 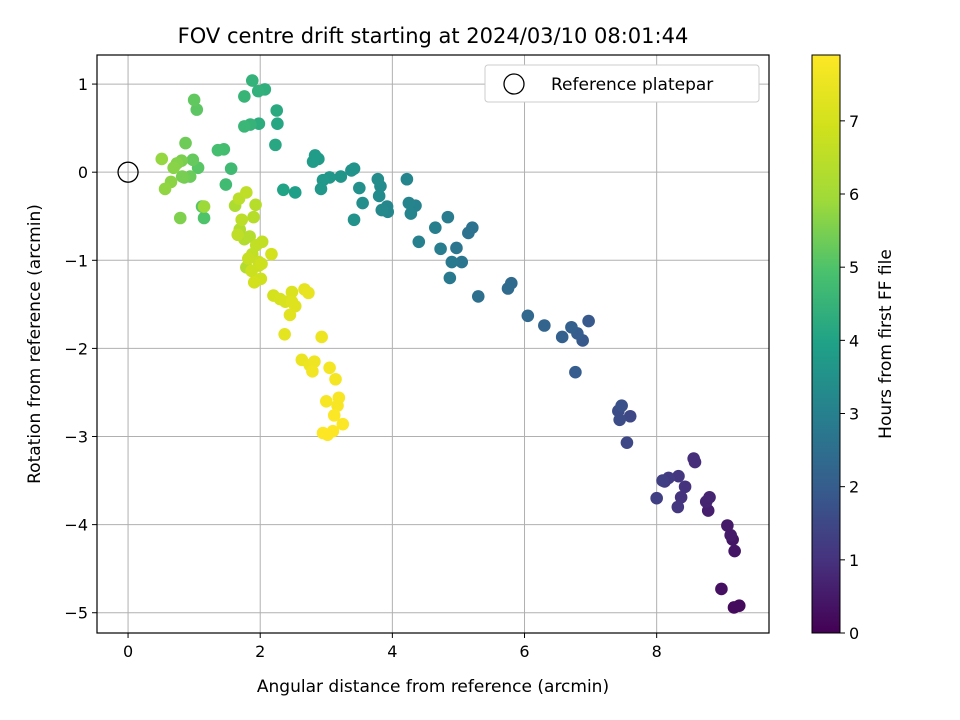 I want to click on x-axis-ticks: 0 2 4 6 8, so click(x=392, y=647).